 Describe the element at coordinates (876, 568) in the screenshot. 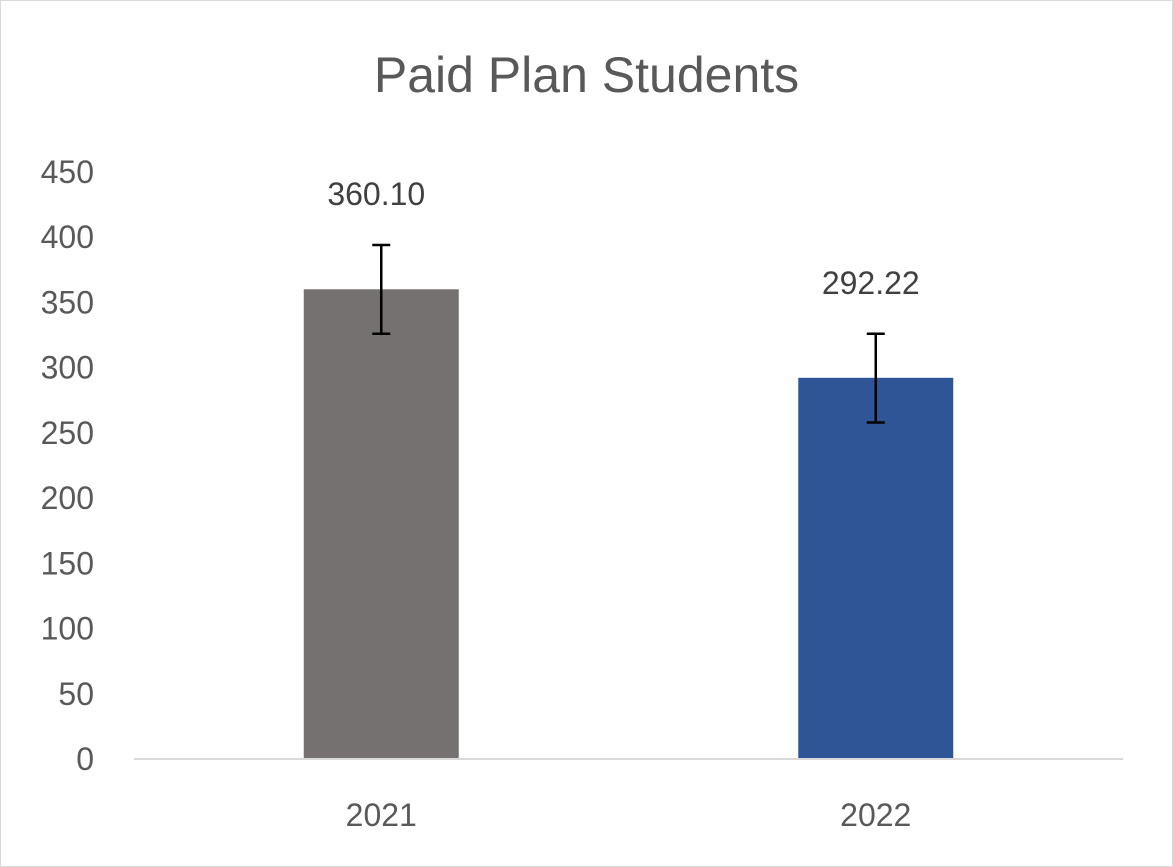

I see `bar-2022` at that location.